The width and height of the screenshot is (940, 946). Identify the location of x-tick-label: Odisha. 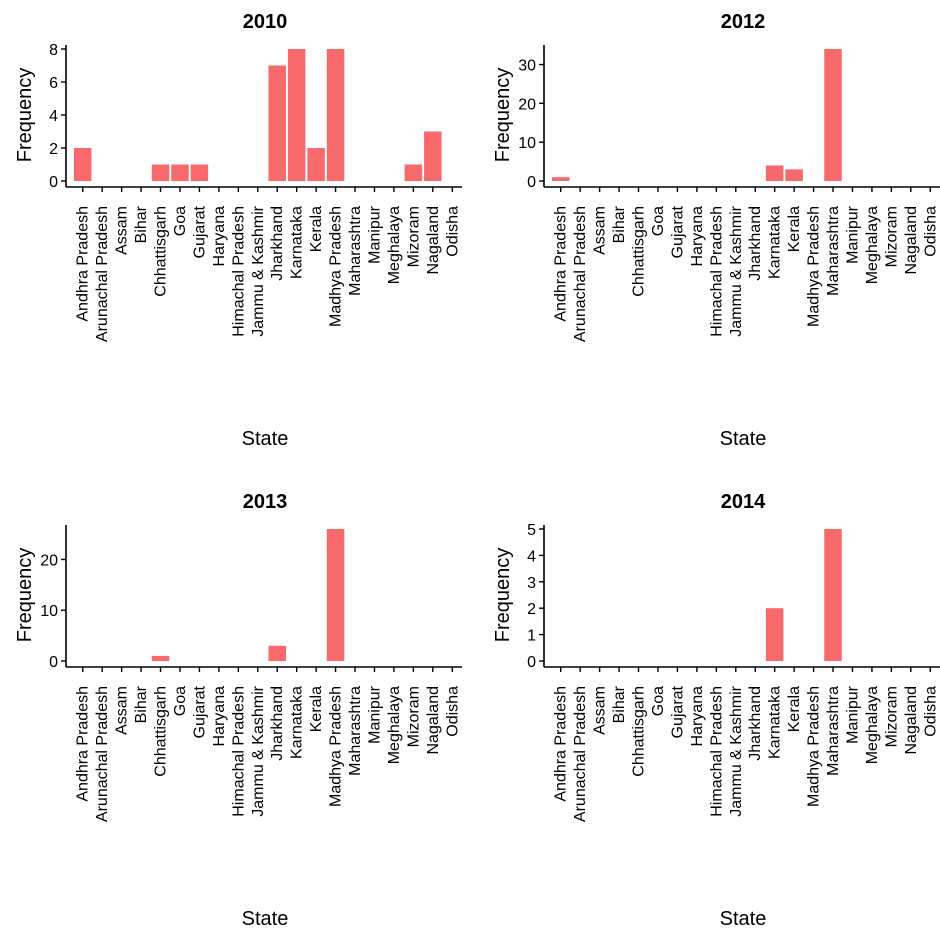
(930, 711).